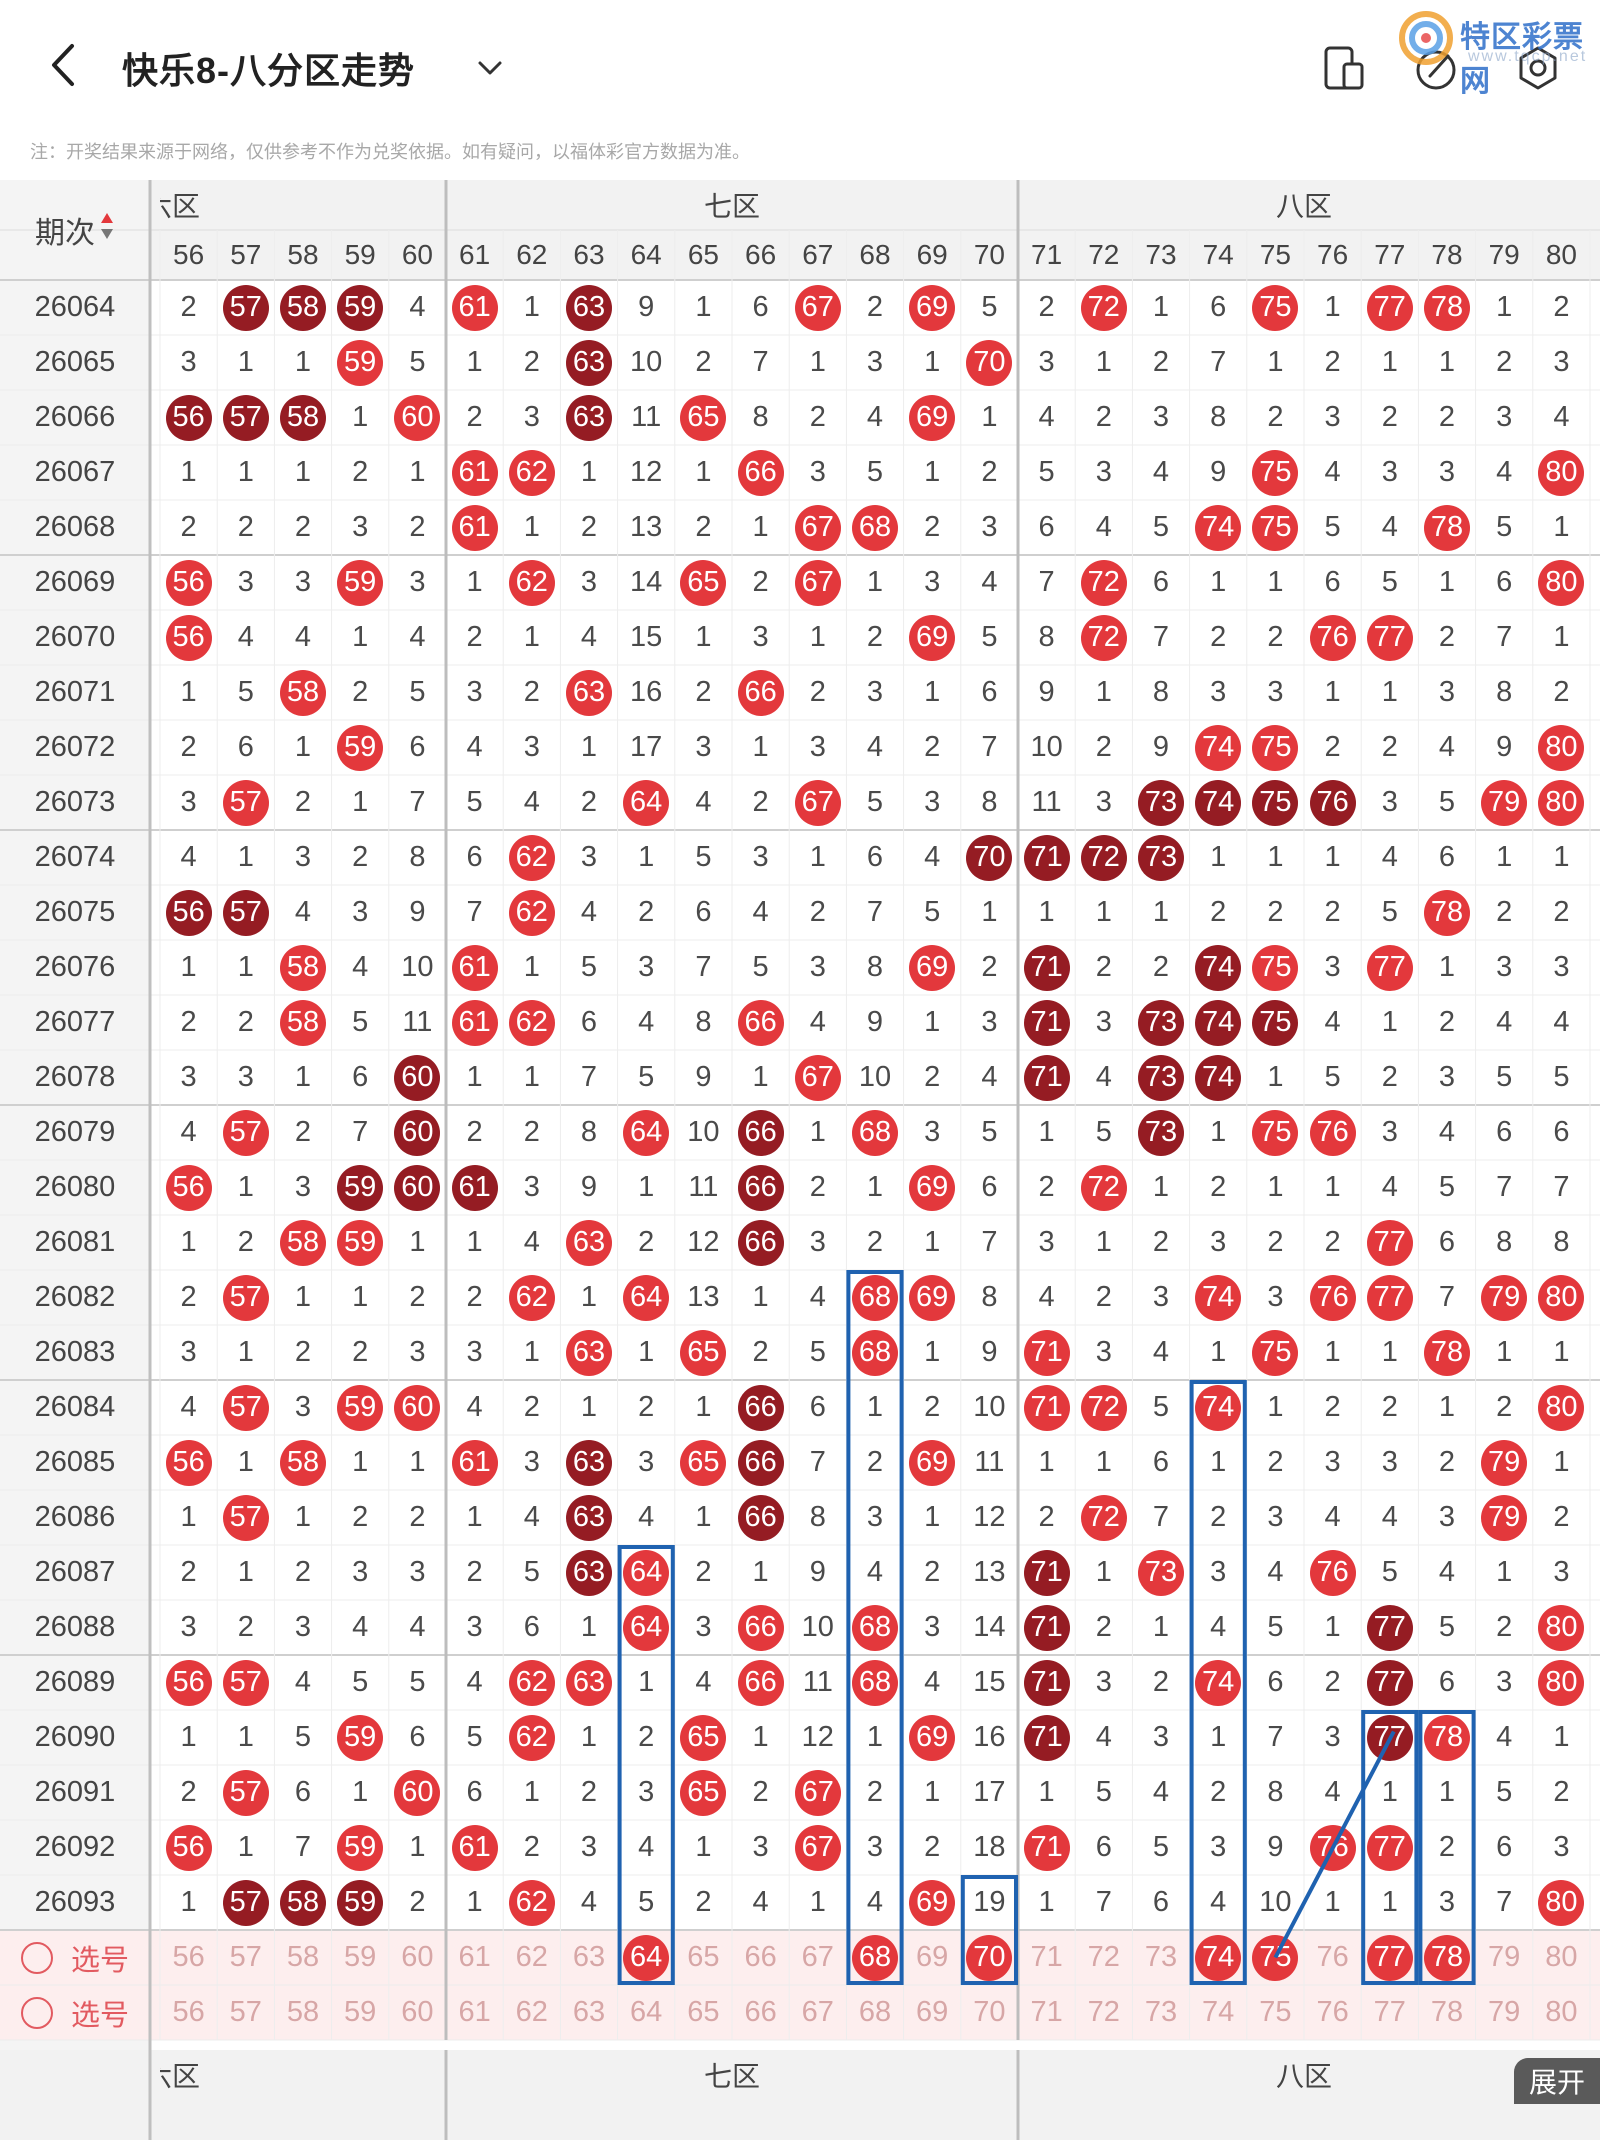 Image resolution: width=1600 pixels, height=2140 pixels. Describe the element at coordinates (64, 65) in the screenshot. I see `back-button` at that location.